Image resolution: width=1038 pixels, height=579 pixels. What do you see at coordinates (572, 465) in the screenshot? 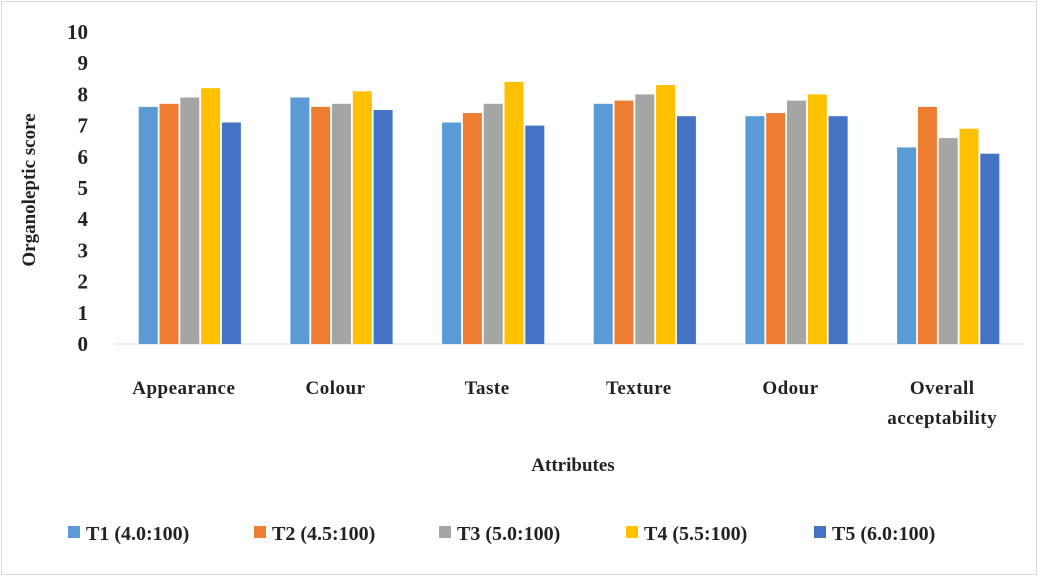
I see `x-axis-title: Attributes` at bounding box center [572, 465].